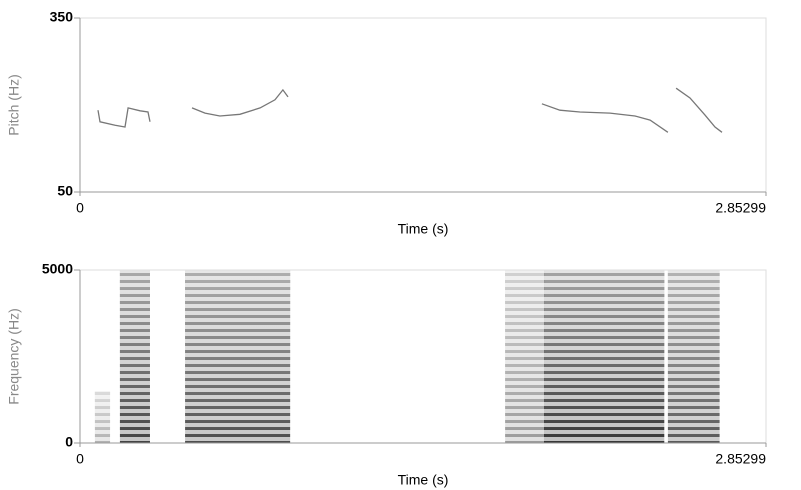  Describe the element at coordinates (14, 104) in the screenshot. I see `y-axis-label: Pitch (Hz)` at that location.